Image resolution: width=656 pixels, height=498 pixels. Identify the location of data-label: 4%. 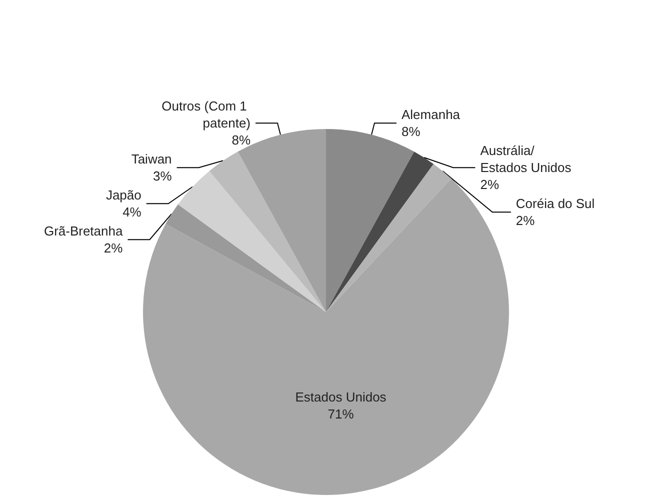
(132, 212).